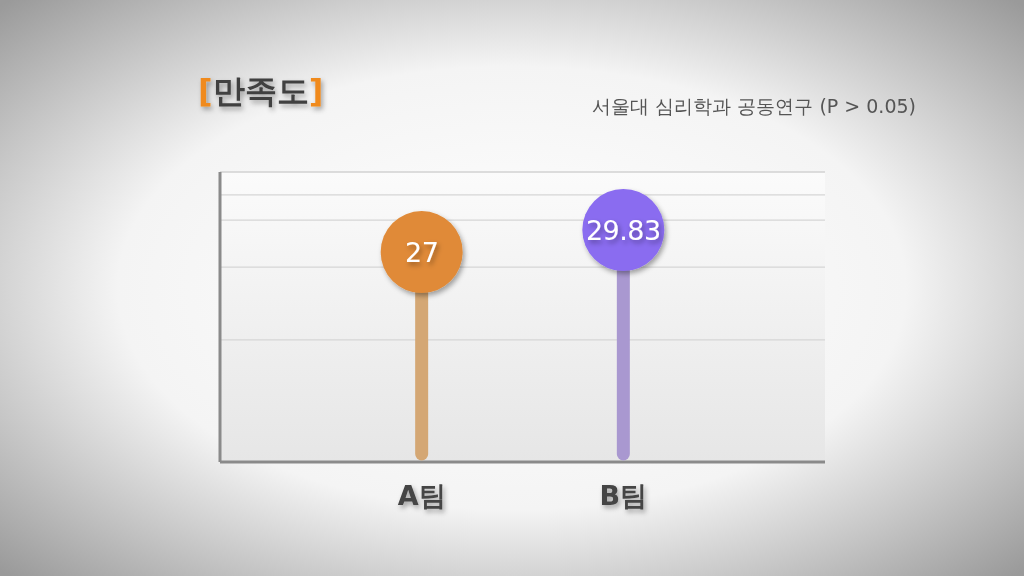  What do you see at coordinates (261, 91) in the screenshot?
I see `chart-title: [만족도]` at bounding box center [261, 91].